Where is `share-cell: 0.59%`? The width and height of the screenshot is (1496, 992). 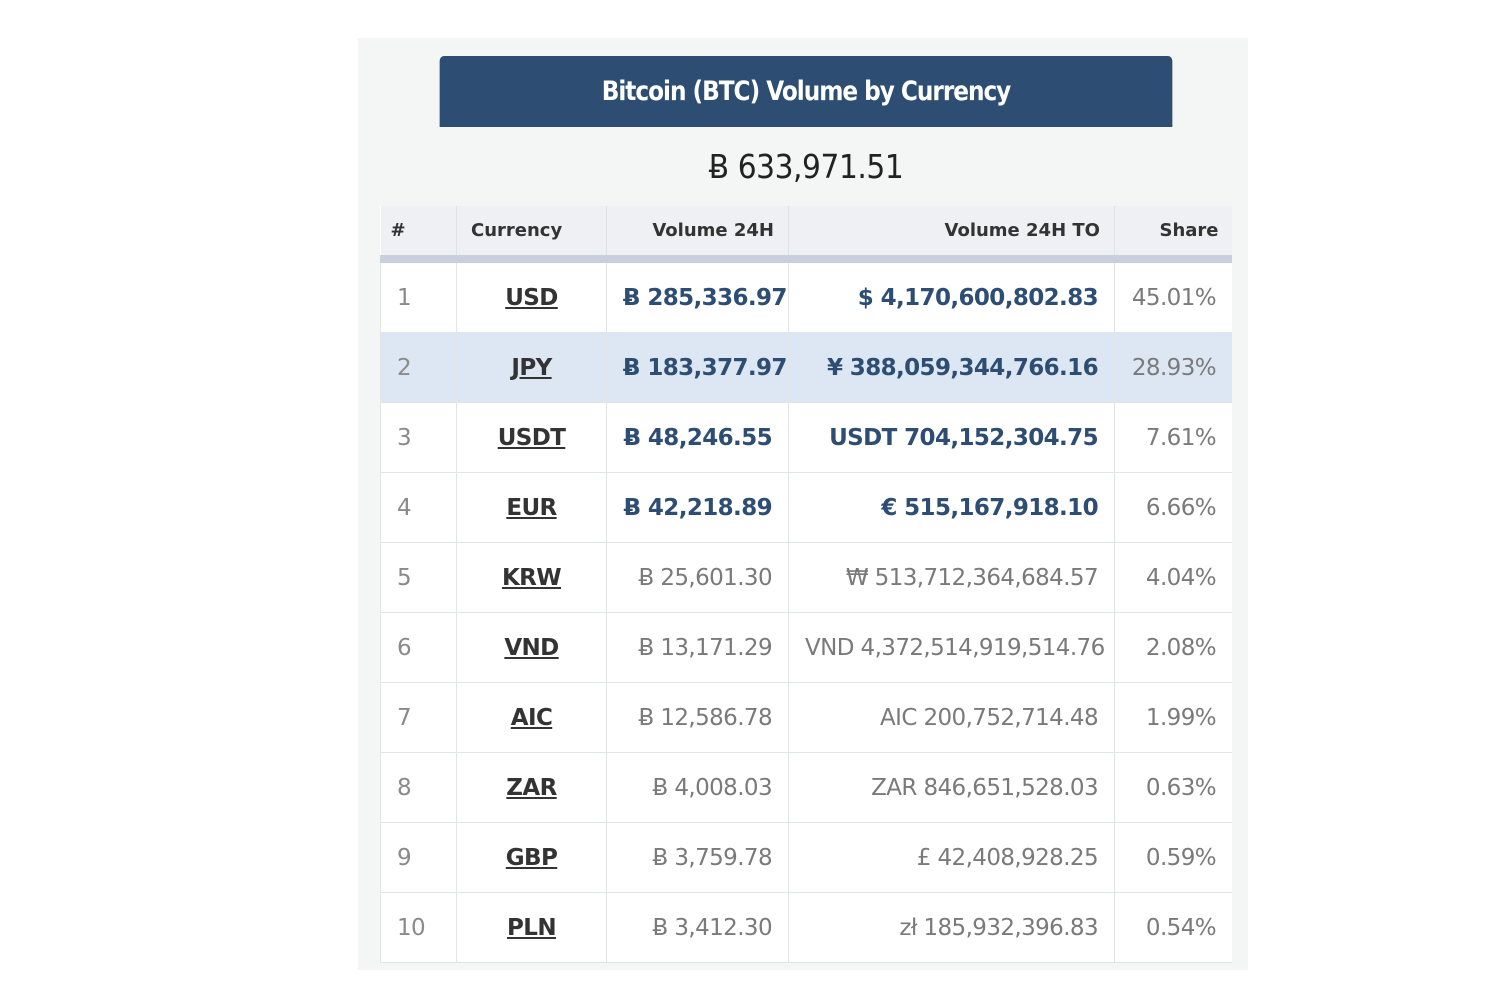 share-cell: 0.59% is located at coordinates (1173, 857).